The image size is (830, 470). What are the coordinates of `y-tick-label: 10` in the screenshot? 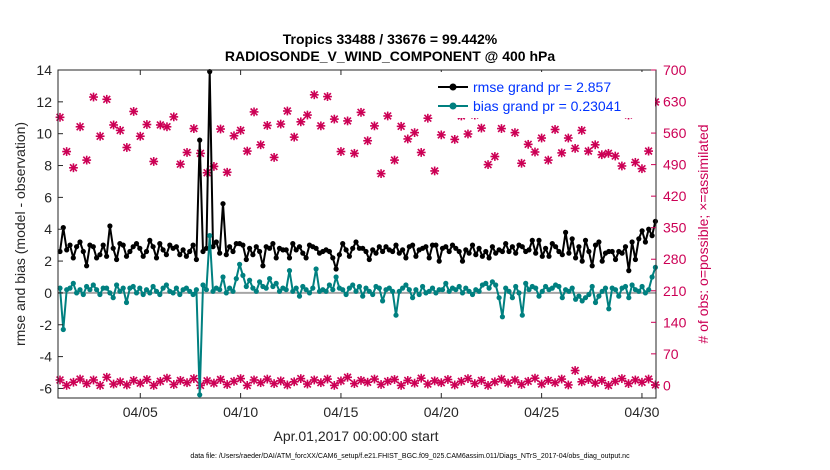 It's located at (44, 134).